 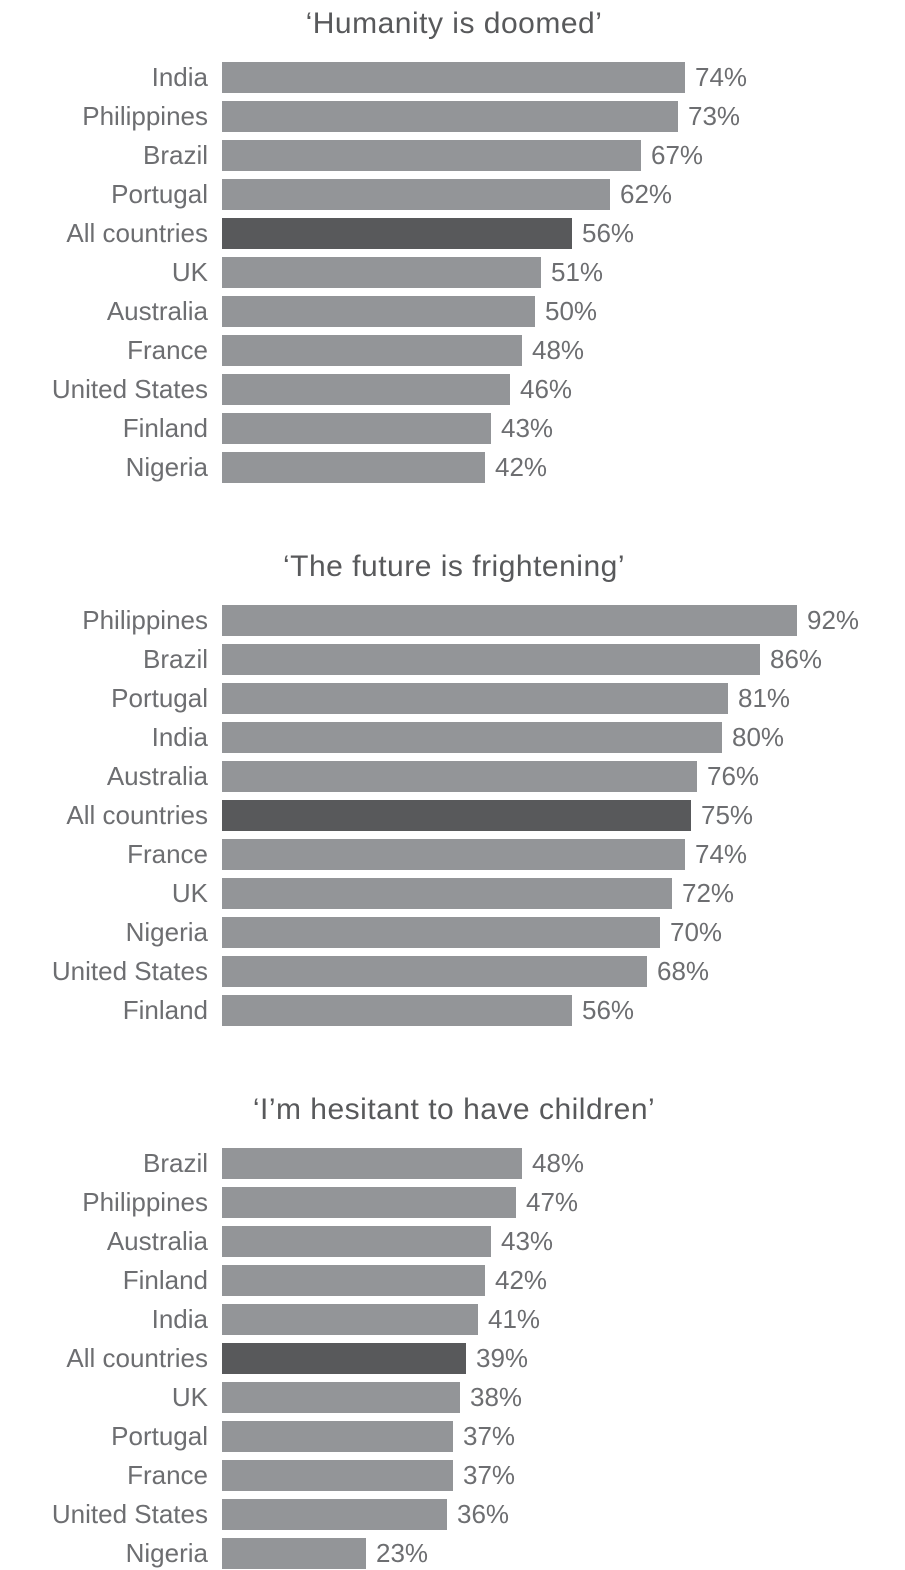 What do you see at coordinates (733, 776) in the screenshot?
I see `value-label: 76%` at bounding box center [733, 776].